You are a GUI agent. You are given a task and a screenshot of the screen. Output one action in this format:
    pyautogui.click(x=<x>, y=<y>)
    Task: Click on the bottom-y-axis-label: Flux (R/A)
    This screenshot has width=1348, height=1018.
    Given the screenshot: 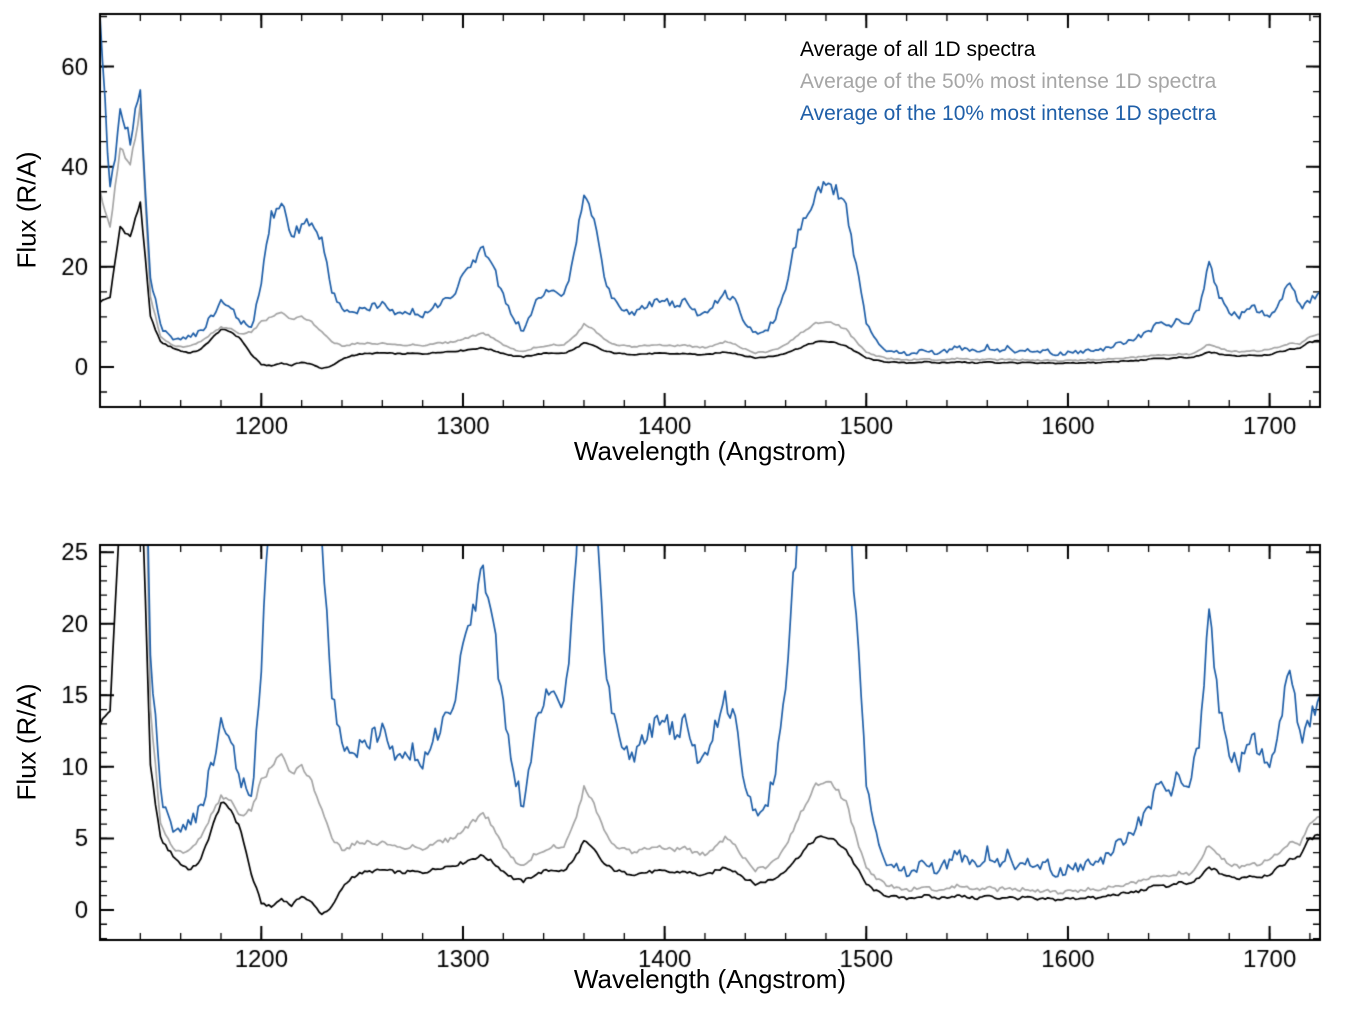 What is the action you would take?
    pyautogui.click(x=26, y=742)
    